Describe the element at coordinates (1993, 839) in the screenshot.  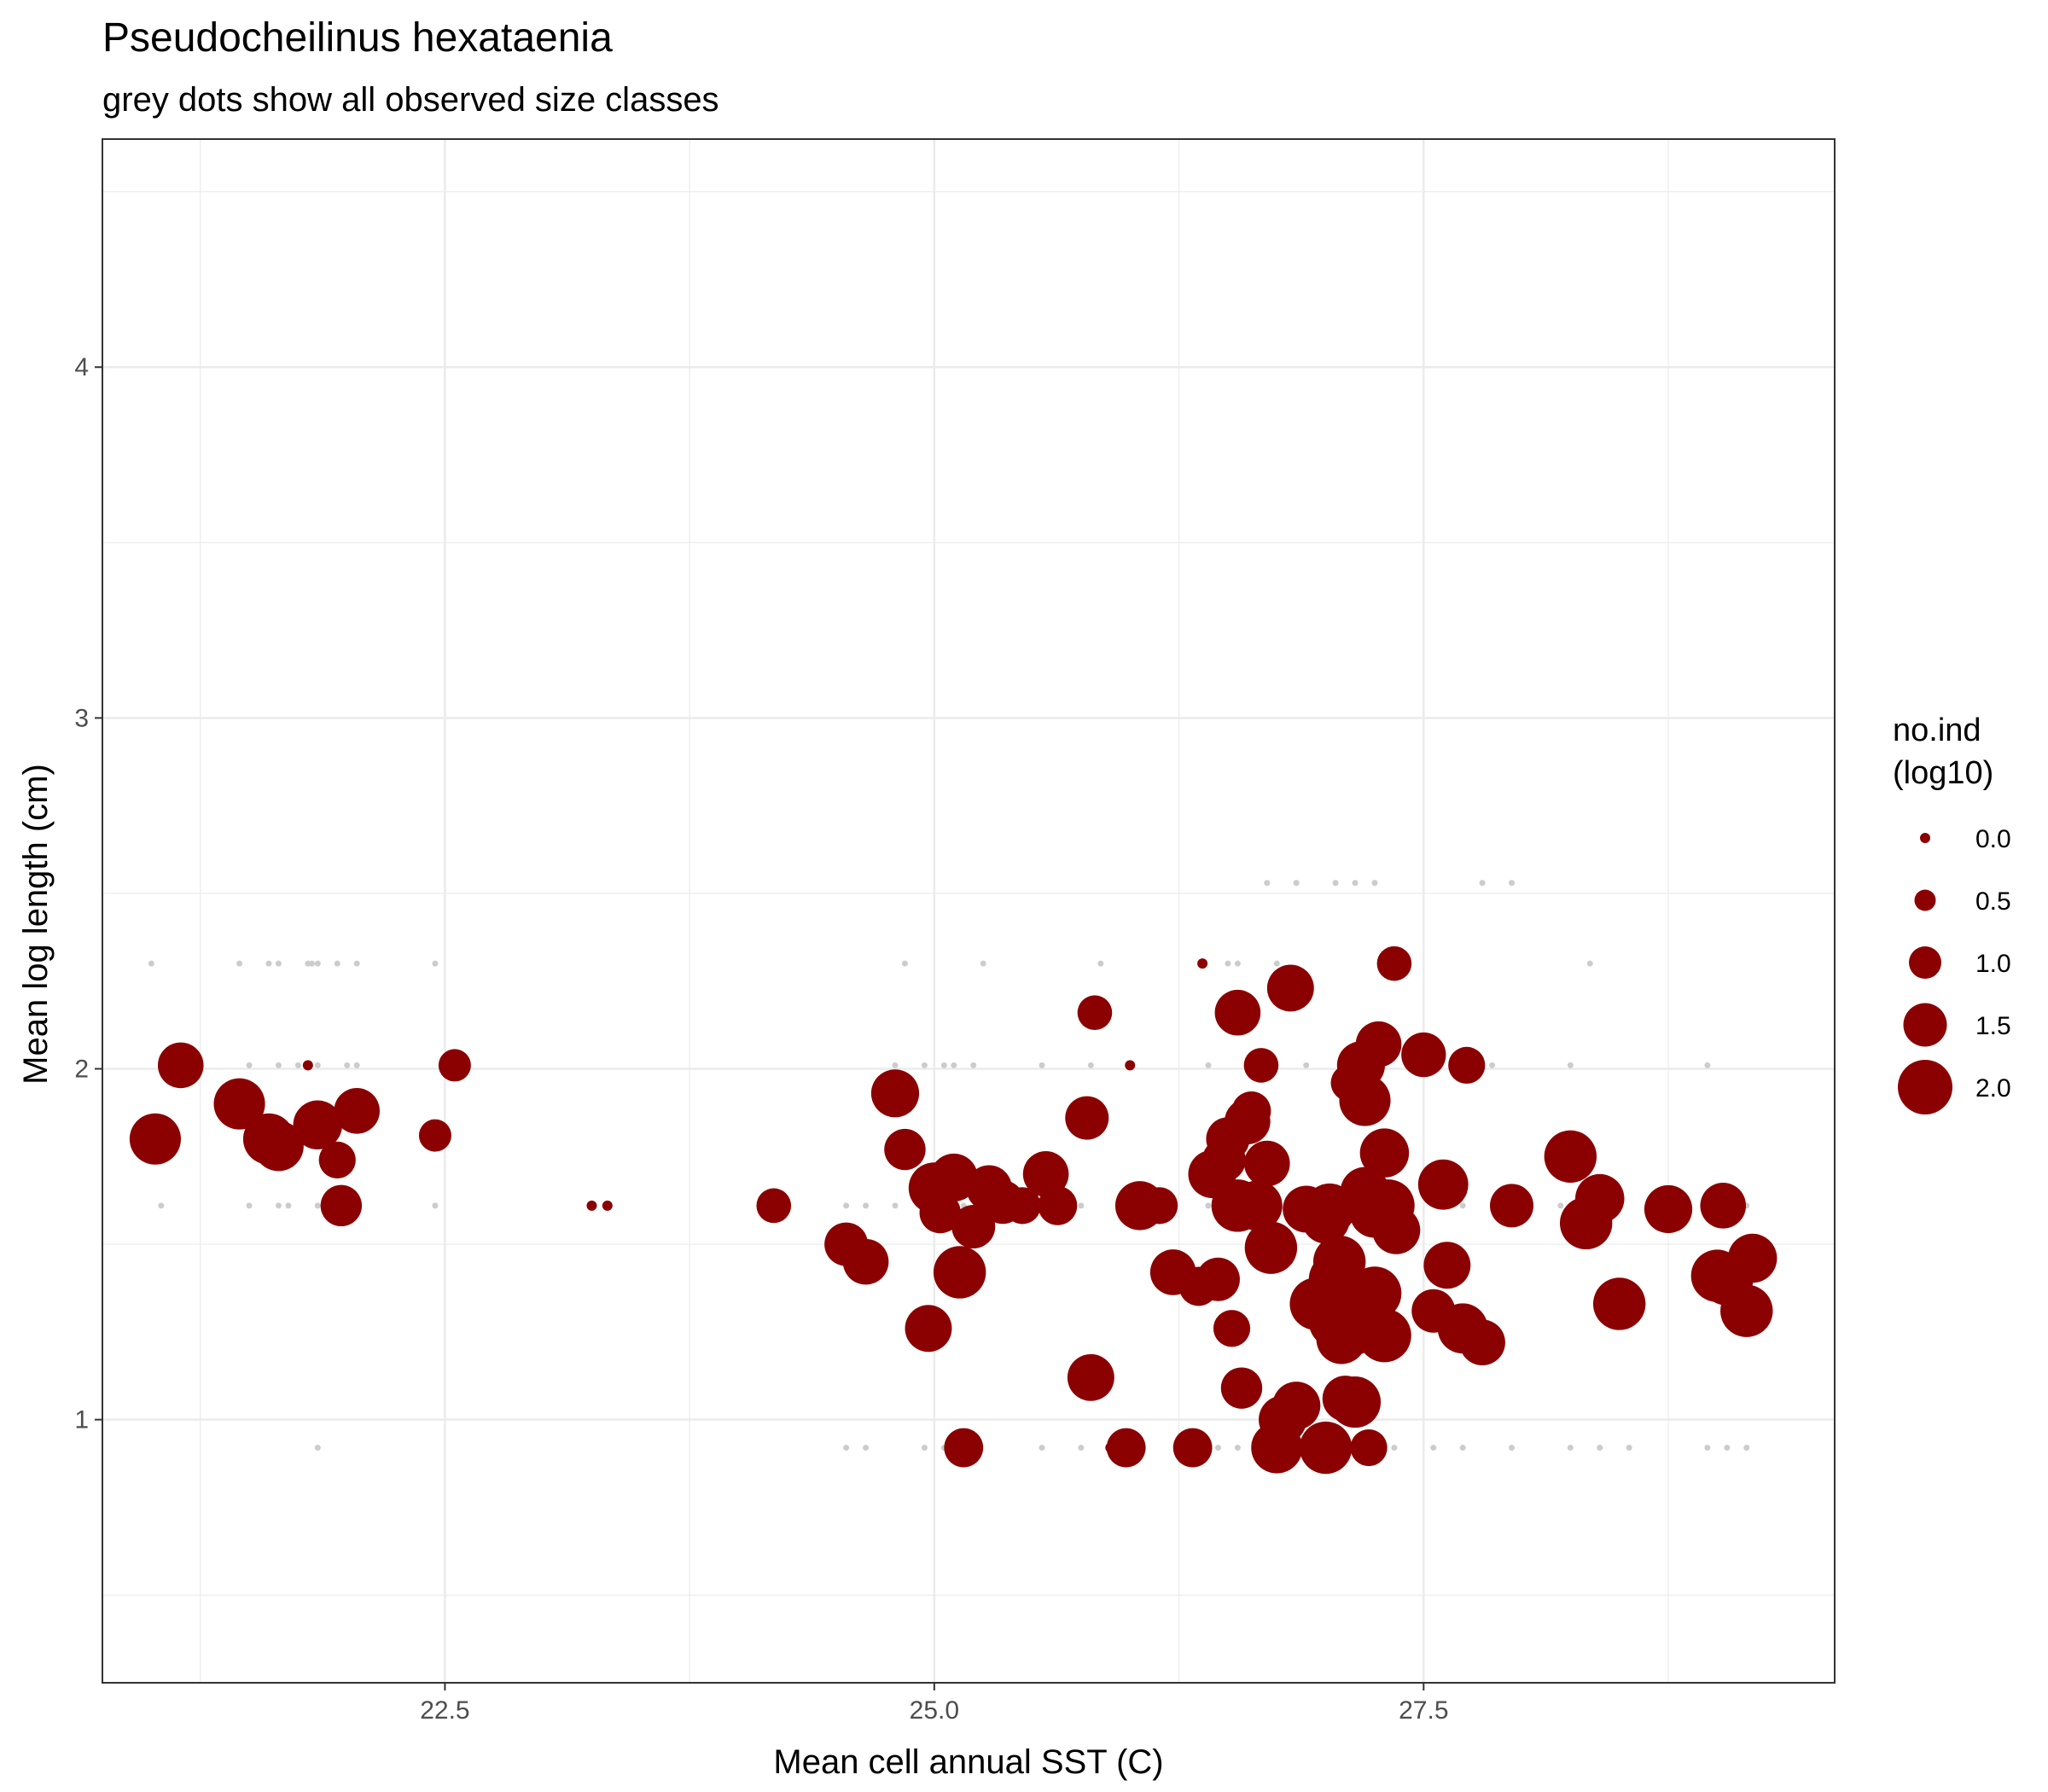
I see `legend-label: 0.0` at that location.